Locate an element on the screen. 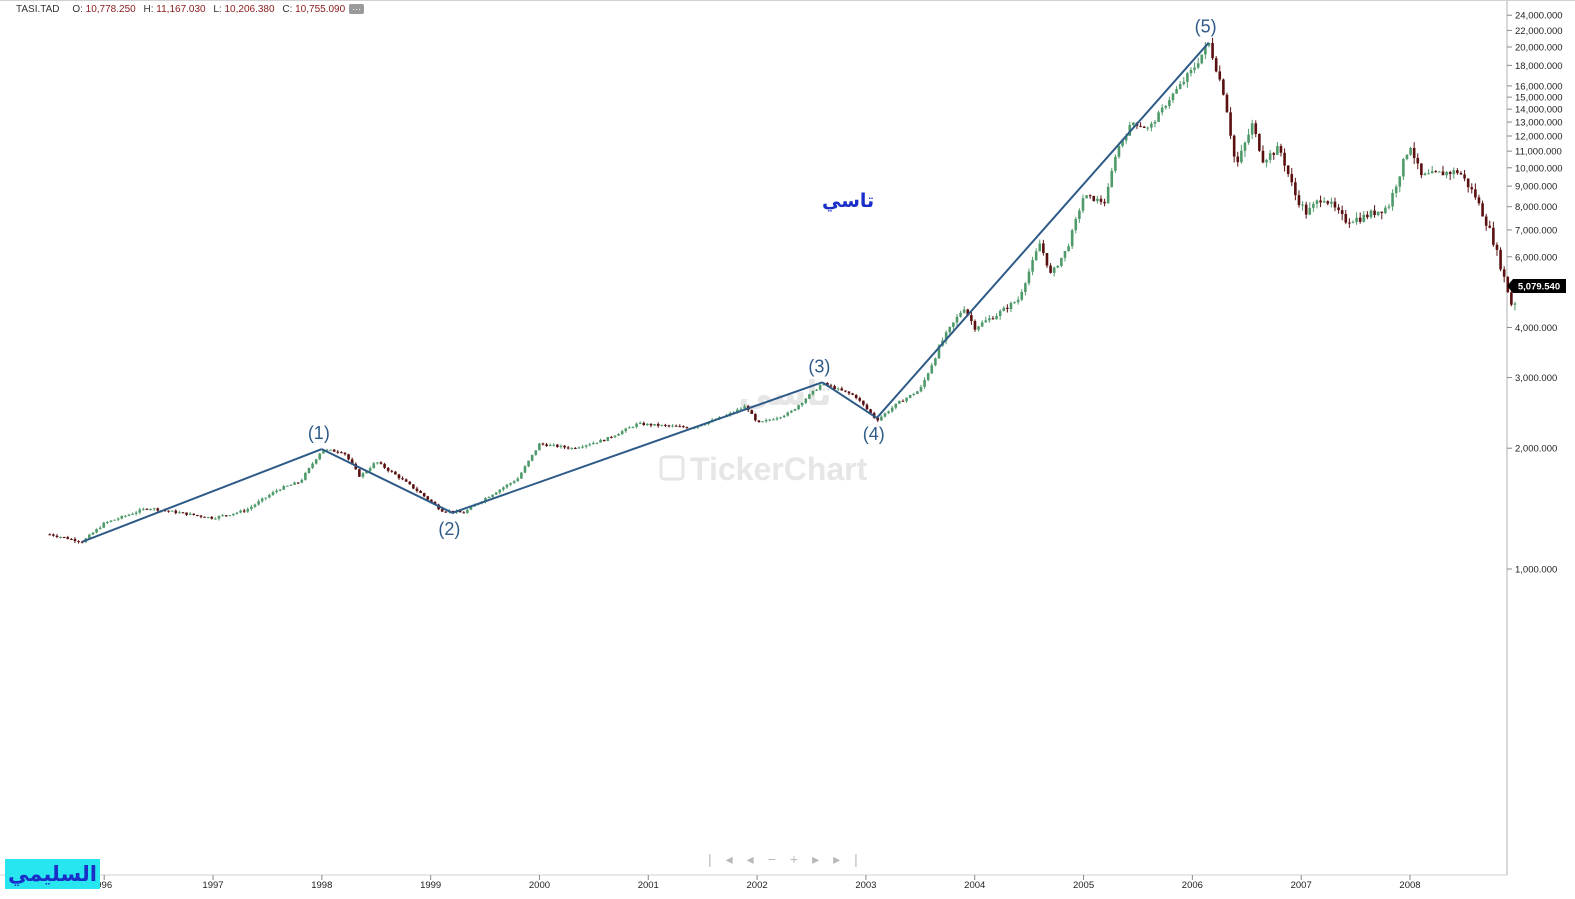  y-tick-label: 9,000.000 is located at coordinates (1536, 187).